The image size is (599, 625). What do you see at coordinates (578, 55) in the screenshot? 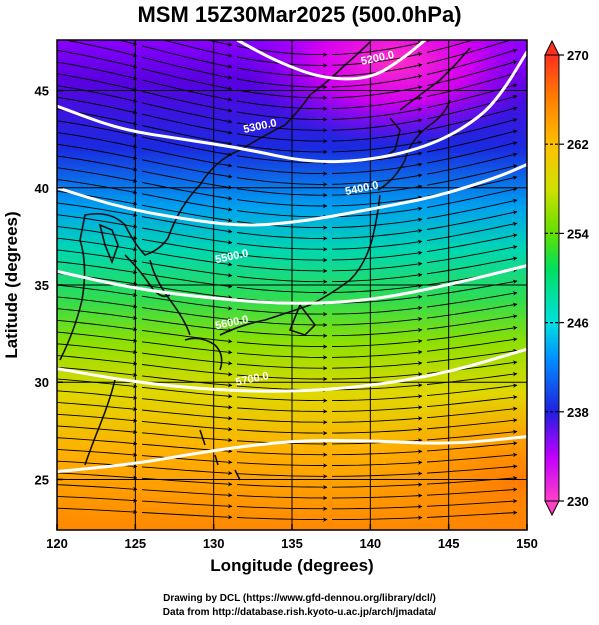
I see `colorbar-tick-label: 270` at bounding box center [578, 55].